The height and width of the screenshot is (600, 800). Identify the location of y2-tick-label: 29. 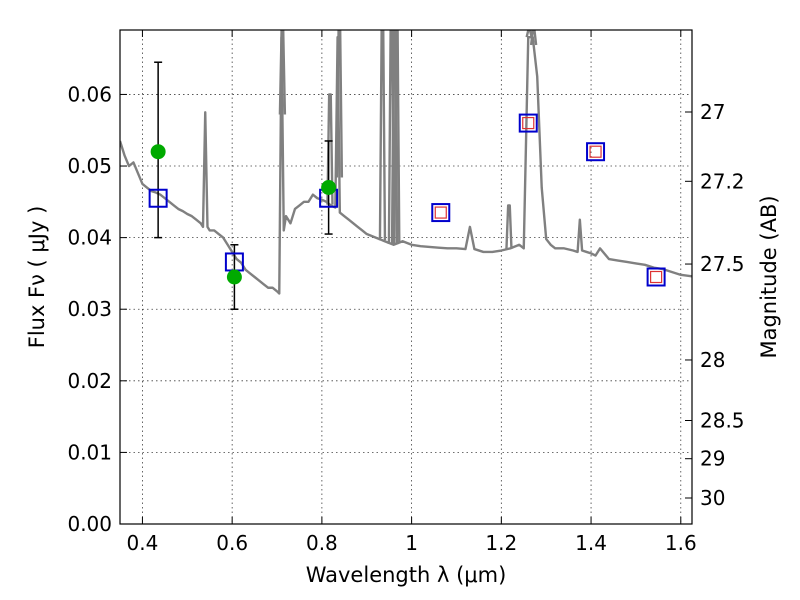
(712, 459).